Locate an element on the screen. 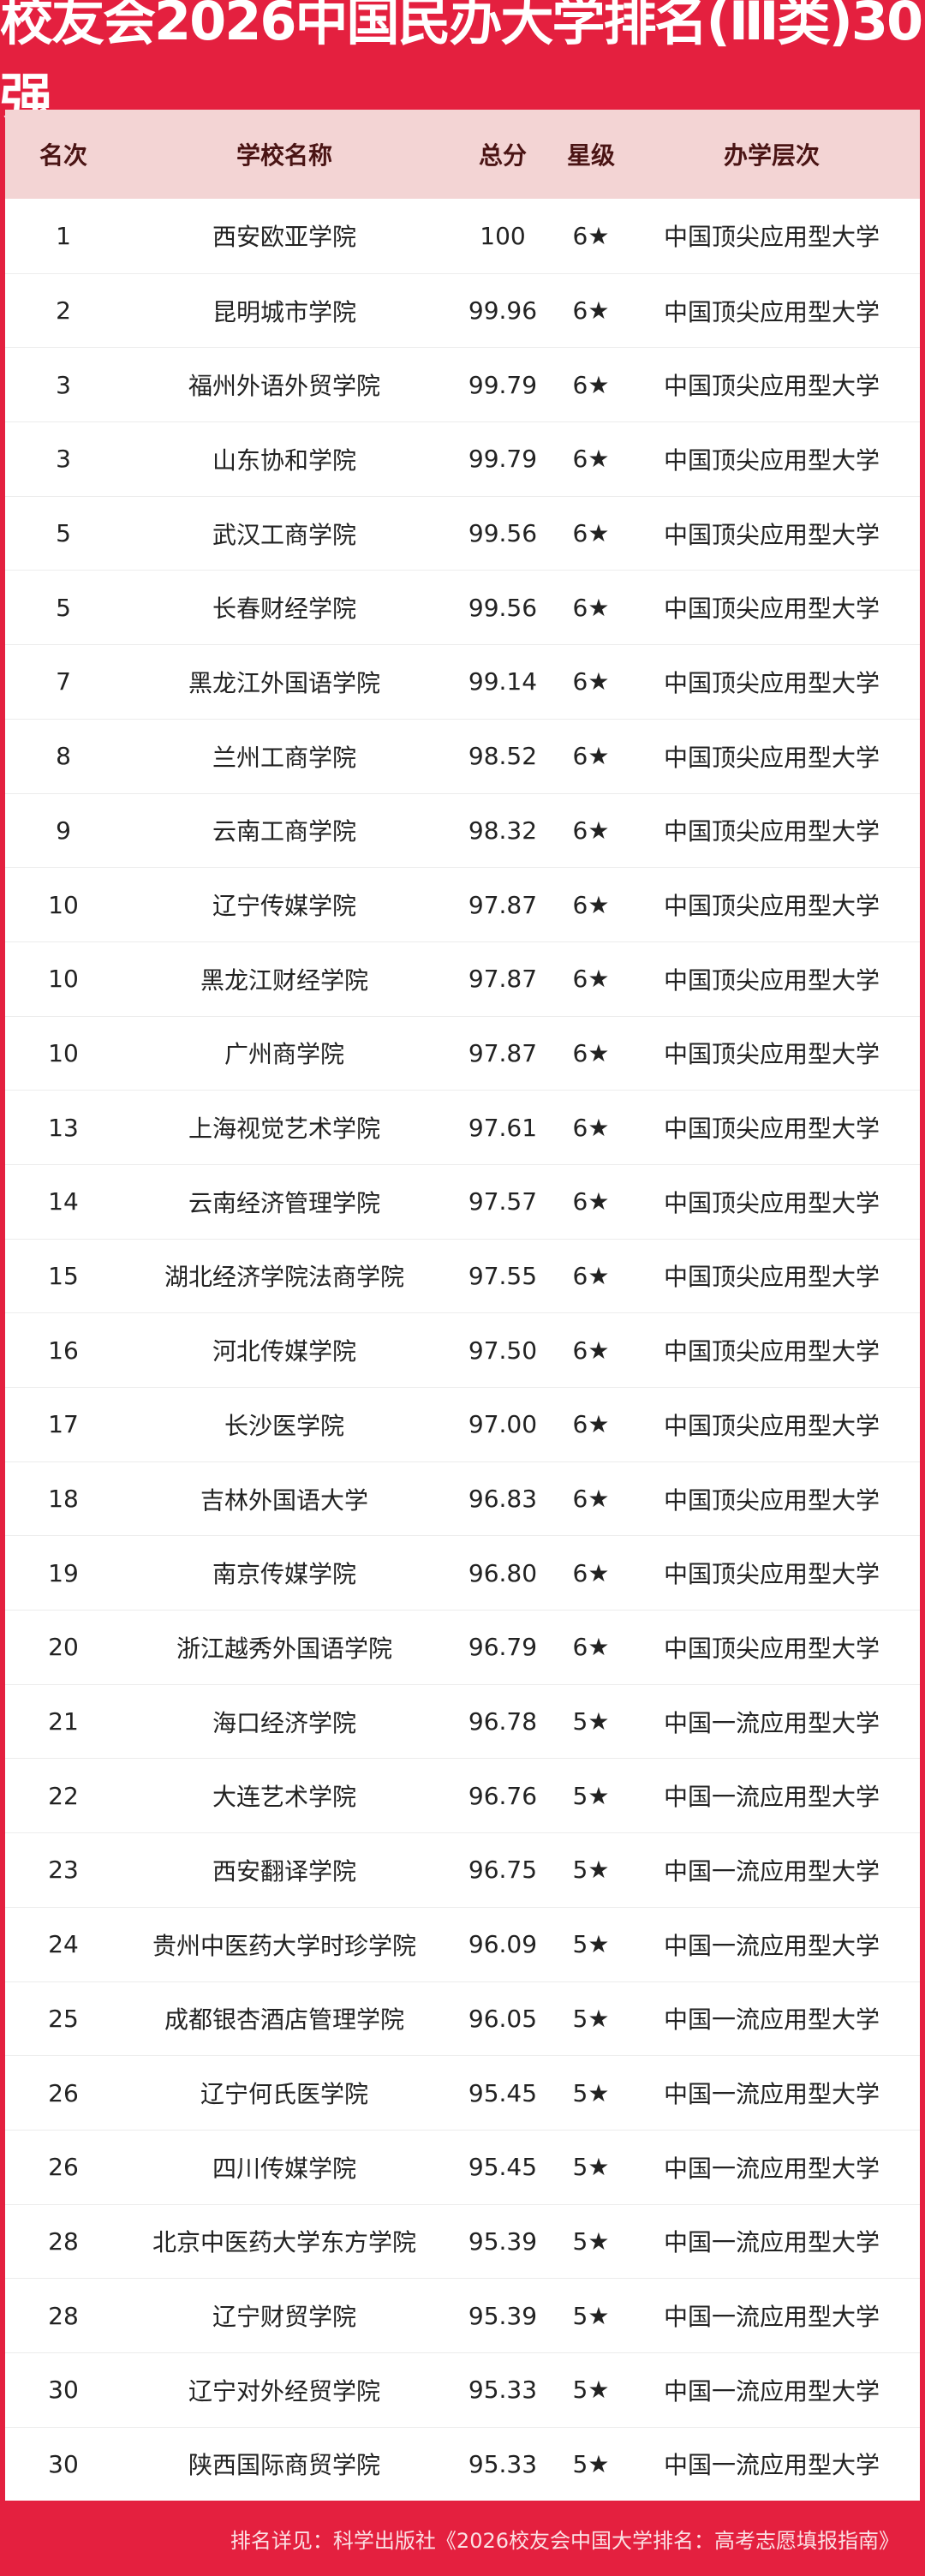 Image resolution: width=925 pixels, height=2576 pixels. score-cell: 96.79 is located at coordinates (503, 1648).